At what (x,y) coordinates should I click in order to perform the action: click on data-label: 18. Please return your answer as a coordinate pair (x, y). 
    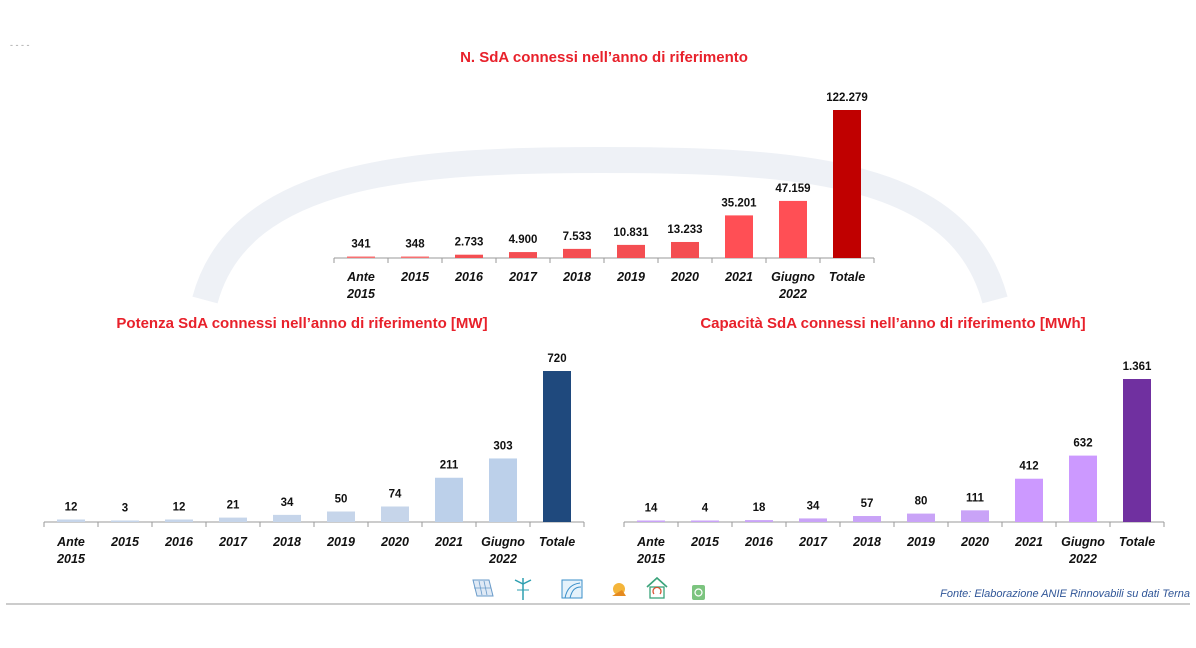
    Looking at the image, I should click on (759, 508).